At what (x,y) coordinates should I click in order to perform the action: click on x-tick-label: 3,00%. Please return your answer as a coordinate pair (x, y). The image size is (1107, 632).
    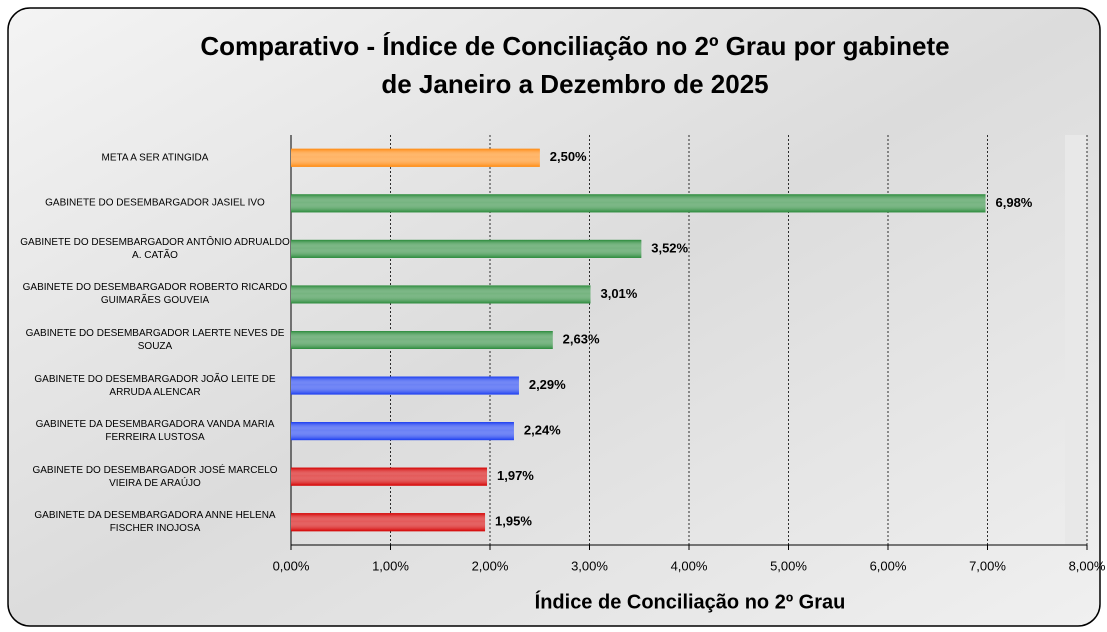
    Looking at the image, I should click on (589, 565).